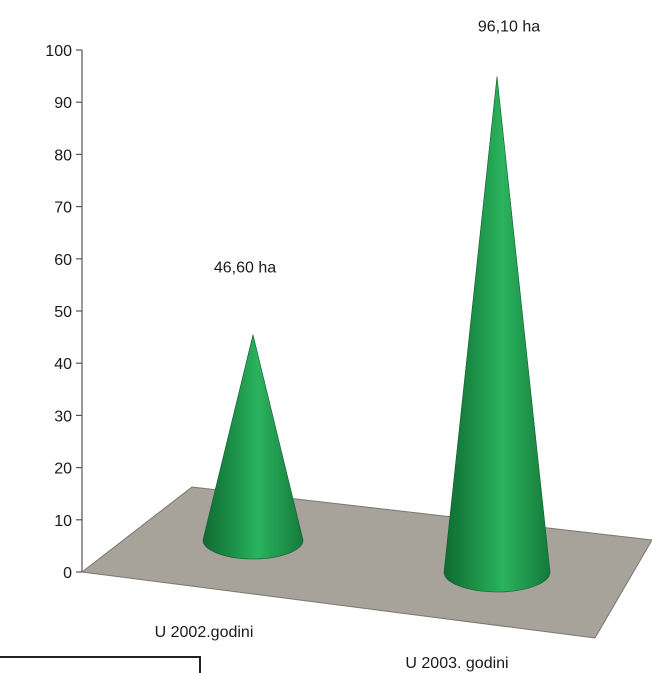 The height and width of the screenshot is (673, 652). Describe the element at coordinates (63, 469) in the screenshot. I see `y-tick-label: 20` at that location.